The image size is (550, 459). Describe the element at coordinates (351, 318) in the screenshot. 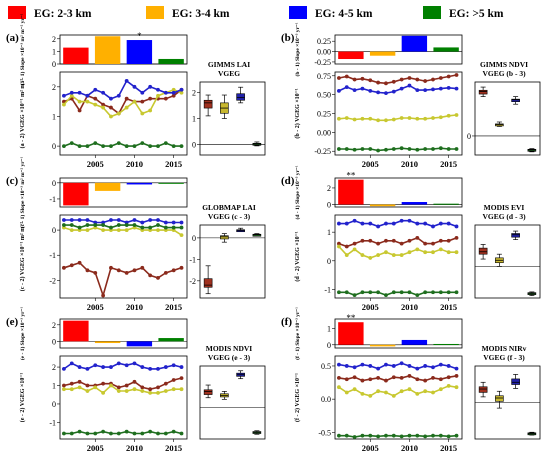

I see `bar-significance: **` at that location.